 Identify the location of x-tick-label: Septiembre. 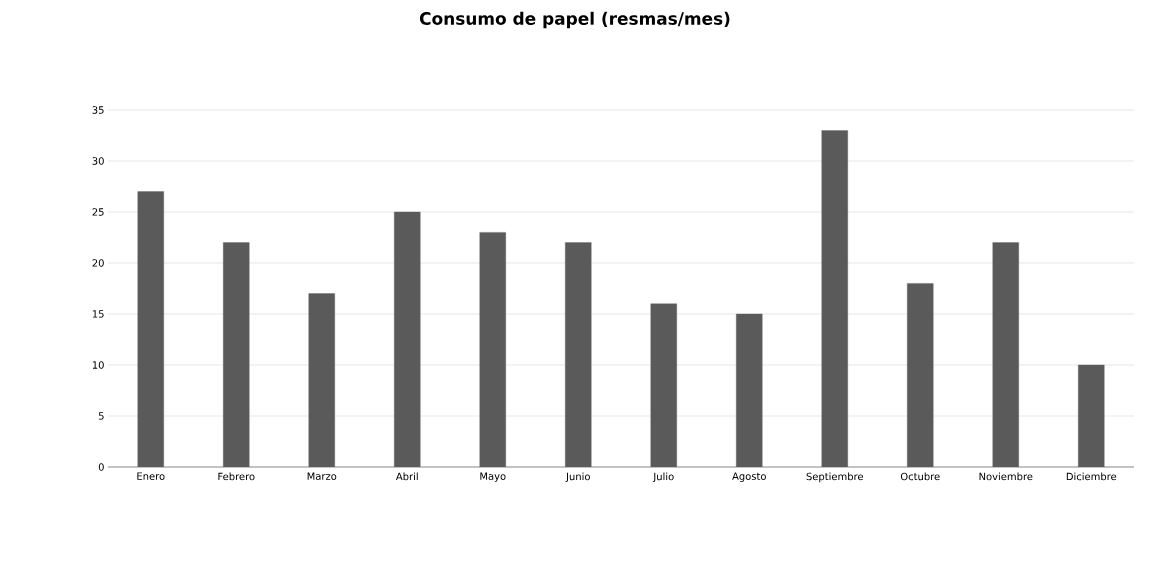
(835, 477).